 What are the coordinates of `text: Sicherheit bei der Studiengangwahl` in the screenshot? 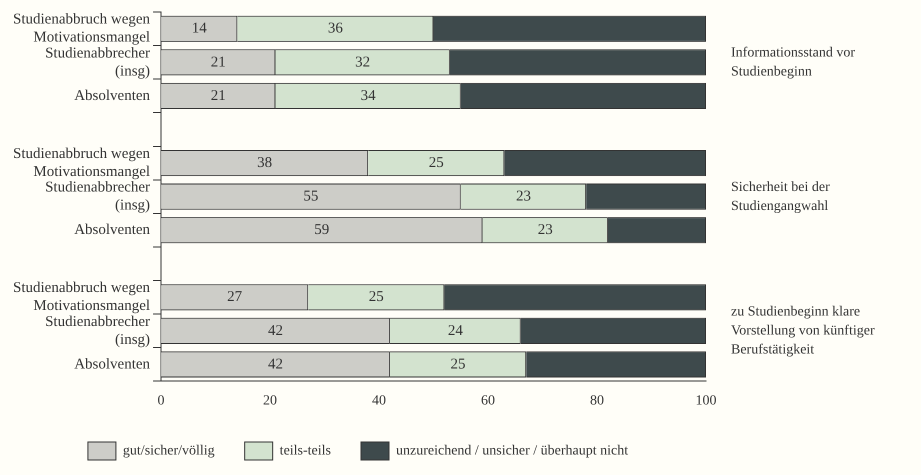 It's located at (780, 197).